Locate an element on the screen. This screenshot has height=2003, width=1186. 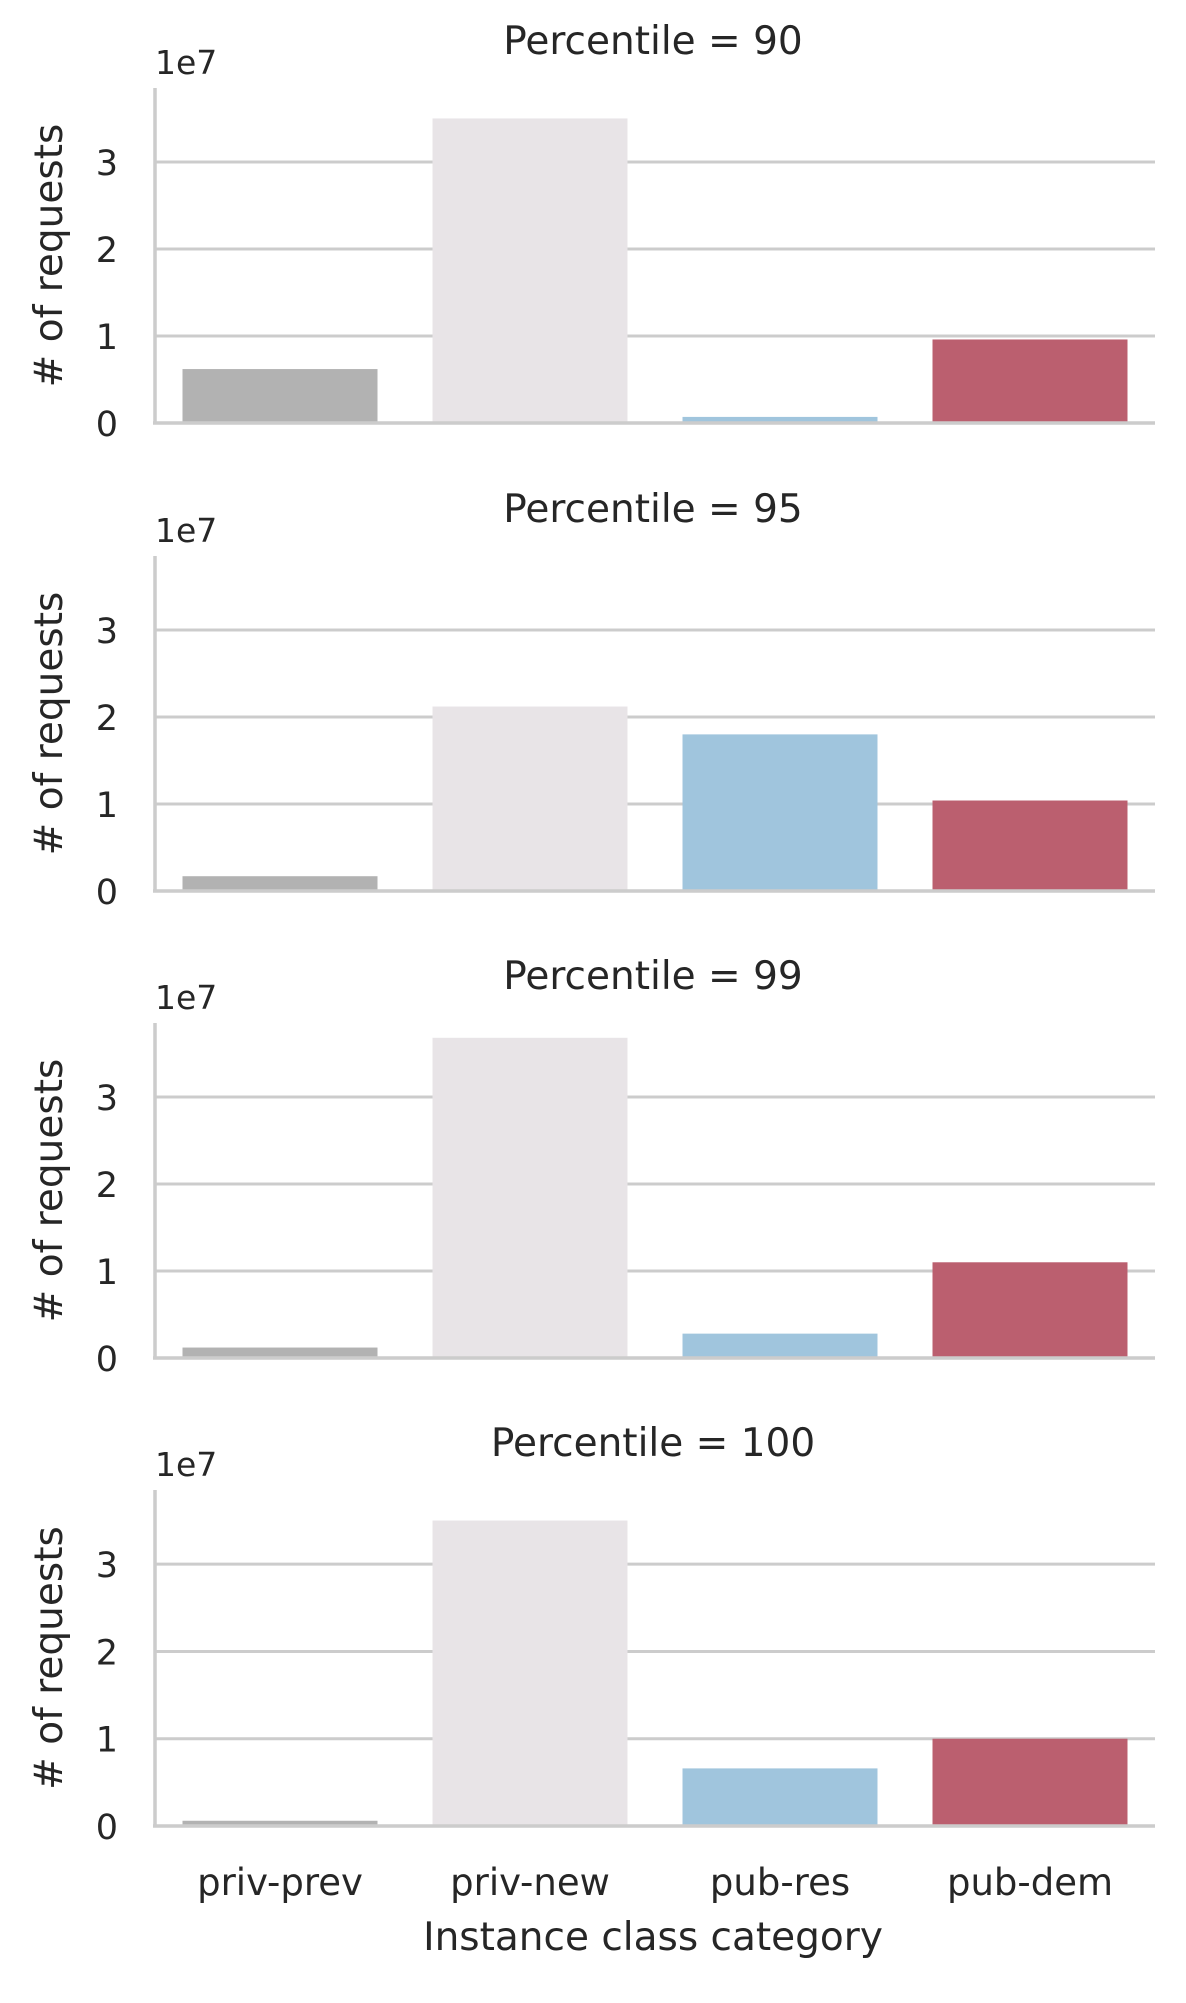
x-tick-label: priv-prev is located at coordinates (280, 1882).